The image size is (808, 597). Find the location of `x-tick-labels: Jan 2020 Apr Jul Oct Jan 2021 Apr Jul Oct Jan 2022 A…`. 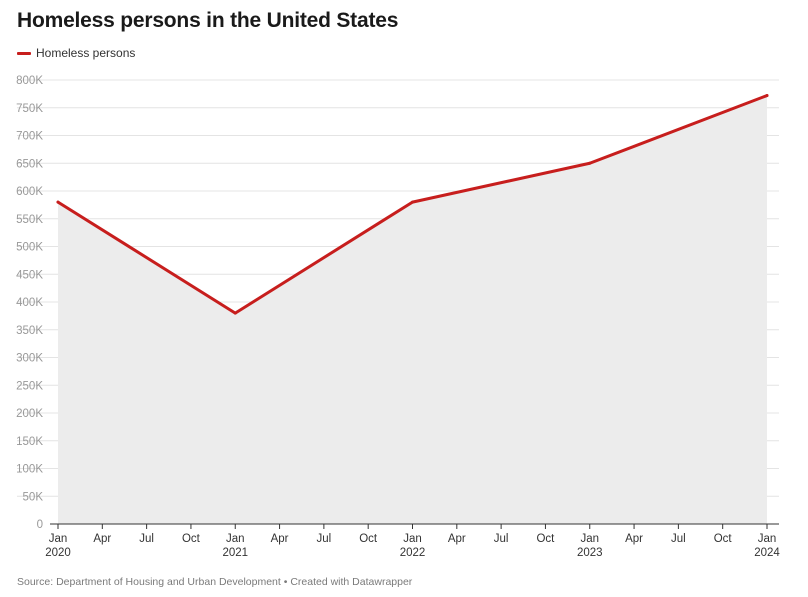

x-tick-labels: Jan 2020 Apr Jul Oct Jan 2021 Apr Jul Oct Jan 2022 A… is located at coordinates (412, 546).